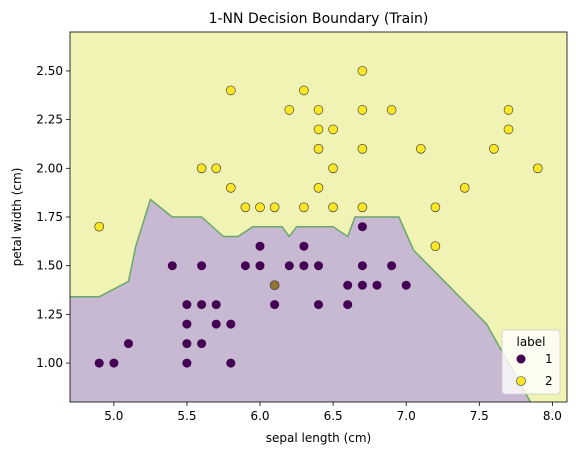 Image resolution: width=576 pixels, height=455 pixels. What do you see at coordinates (549, 381) in the screenshot?
I see `legend-label-2: 2` at bounding box center [549, 381].